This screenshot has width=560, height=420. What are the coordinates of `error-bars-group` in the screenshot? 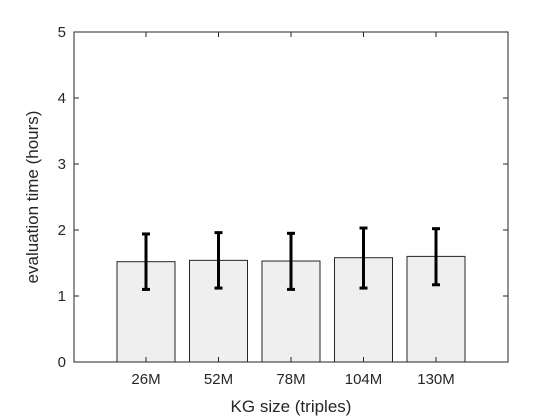 It's located at (291, 258).